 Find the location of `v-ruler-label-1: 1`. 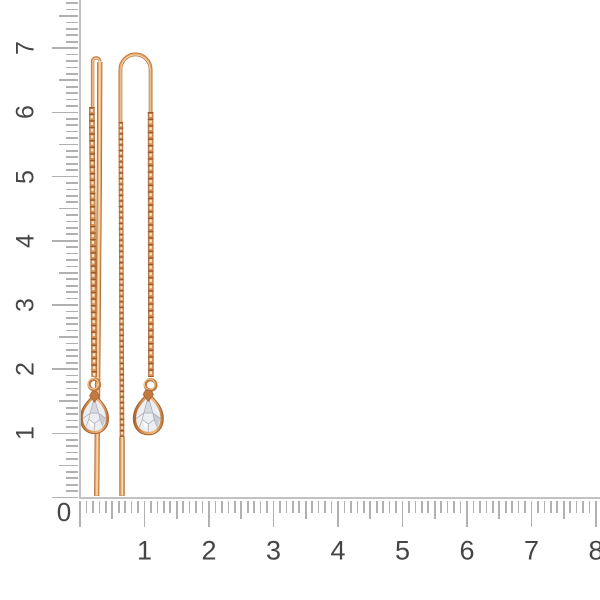

v-ruler-label-1: 1 is located at coordinates (25, 433).